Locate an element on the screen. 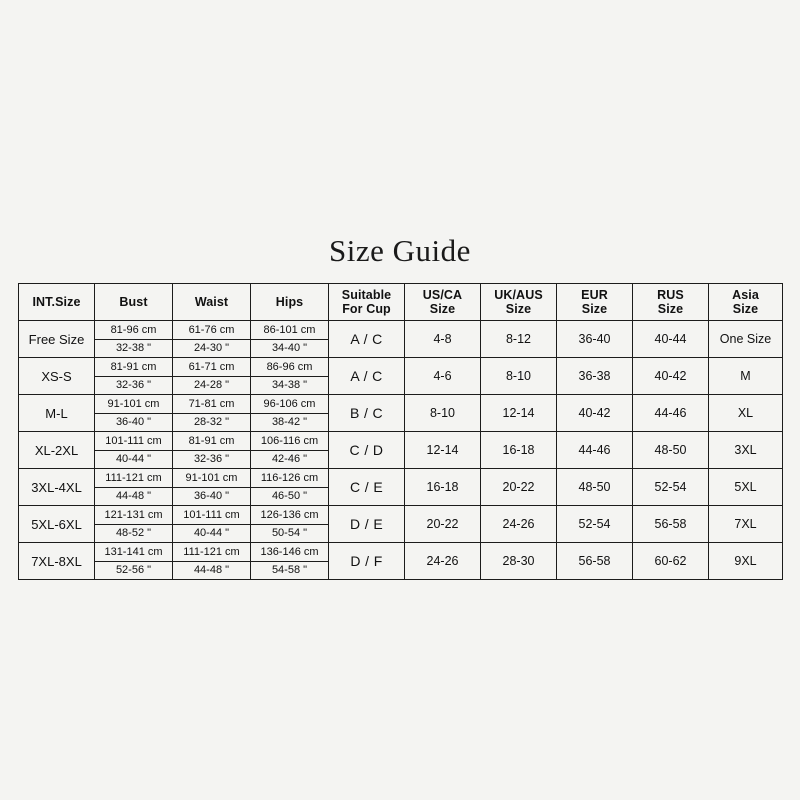  measure-pair: 61-71 cm 24-28 " is located at coordinates (211, 376).